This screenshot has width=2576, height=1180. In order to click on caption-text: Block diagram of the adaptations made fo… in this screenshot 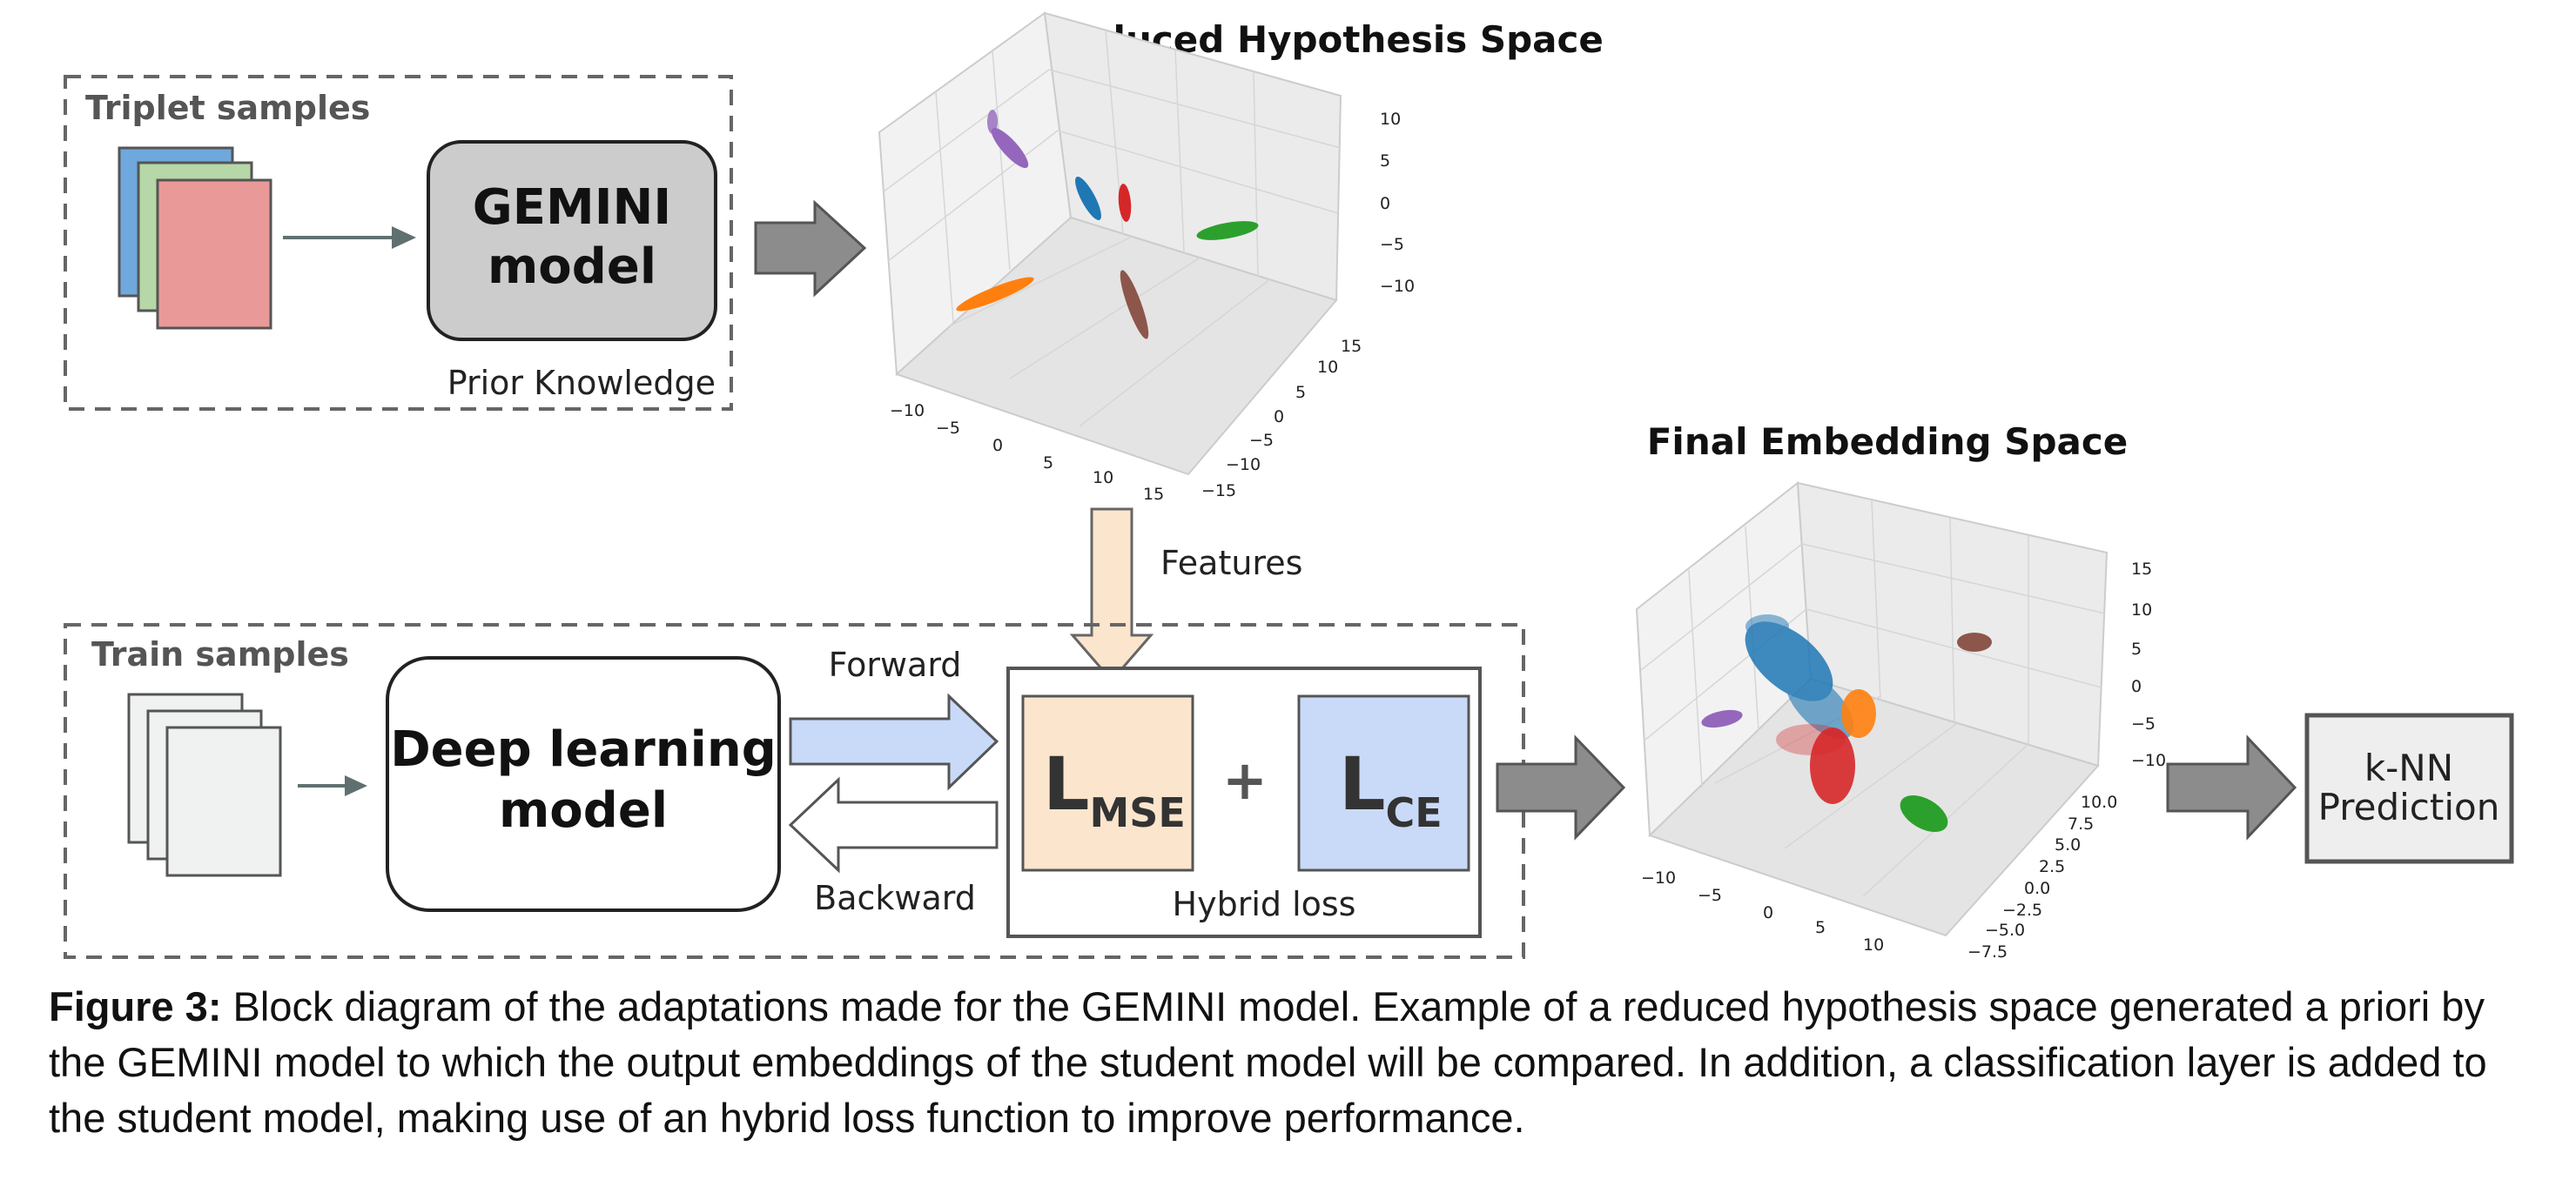, I will do `click(1268, 1062)`.